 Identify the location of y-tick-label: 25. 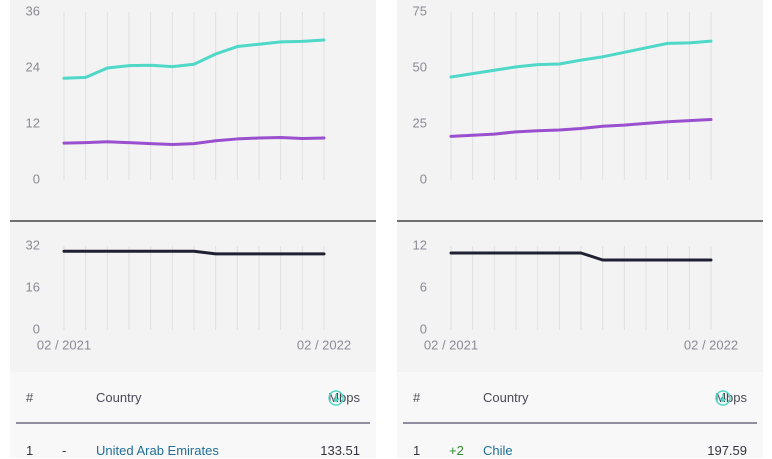
(420, 122).